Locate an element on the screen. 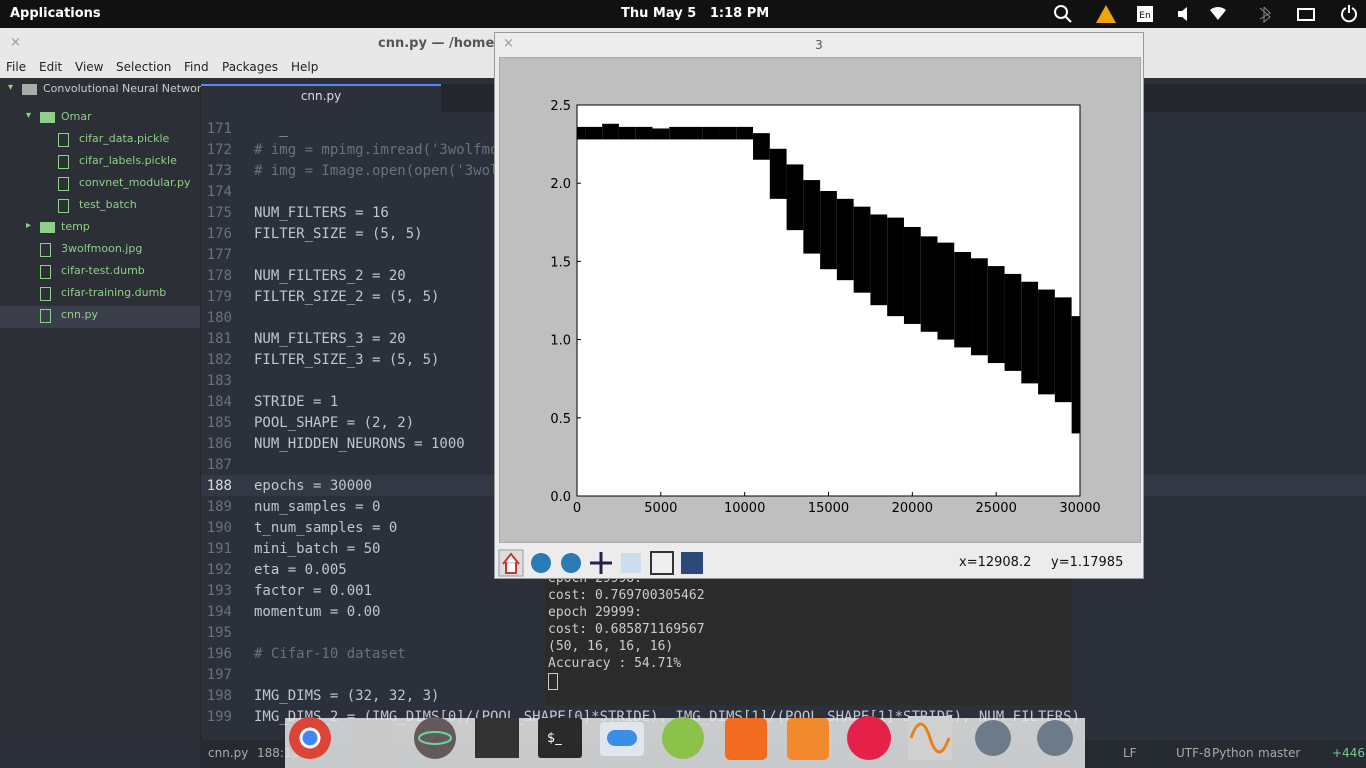 This screenshot has height=768, width=1366. code-line: FILTER_SIZE = (5, 5) is located at coordinates (338, 234).